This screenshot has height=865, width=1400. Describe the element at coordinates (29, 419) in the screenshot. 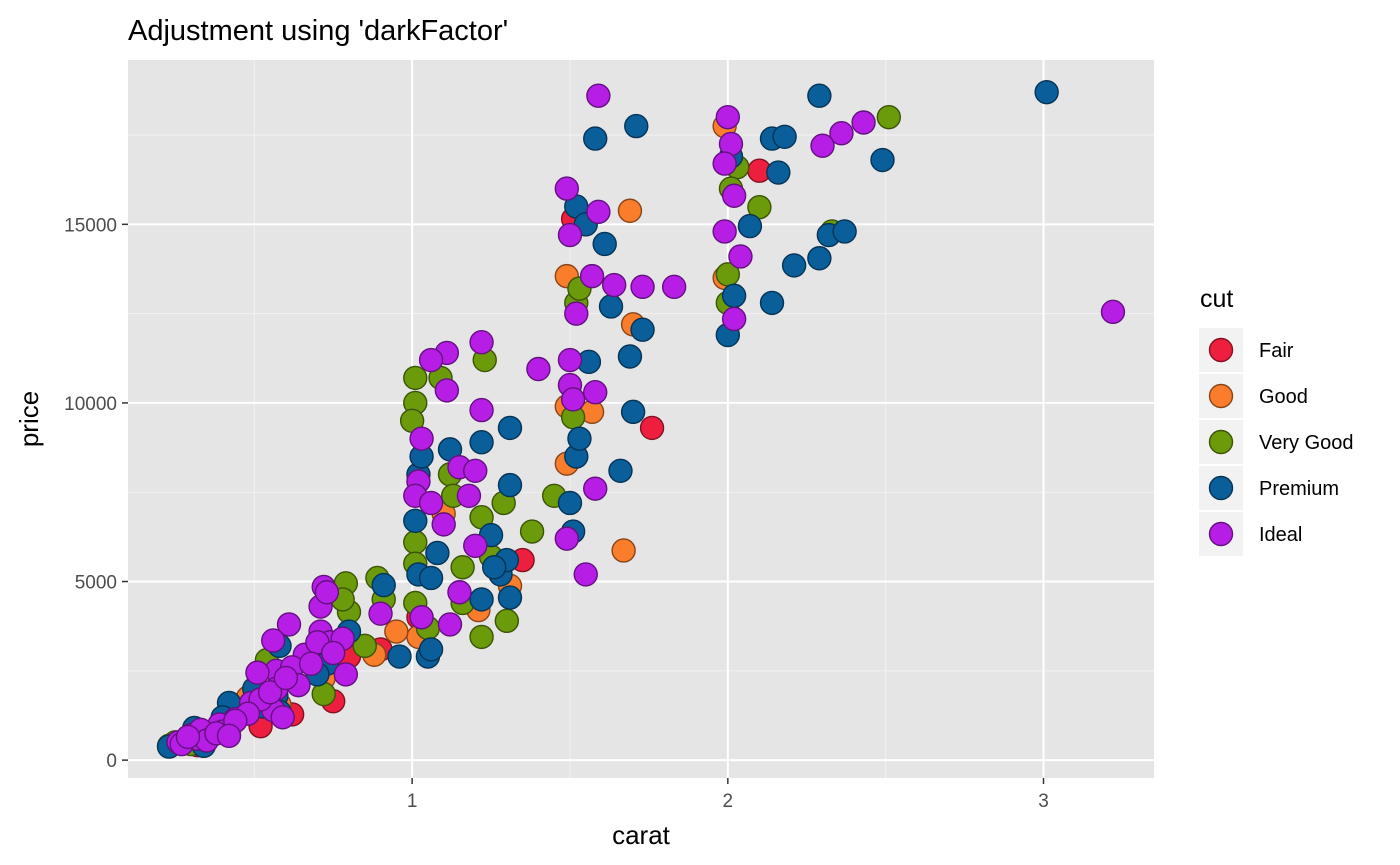

I see `y-axis-title: price` at that location.